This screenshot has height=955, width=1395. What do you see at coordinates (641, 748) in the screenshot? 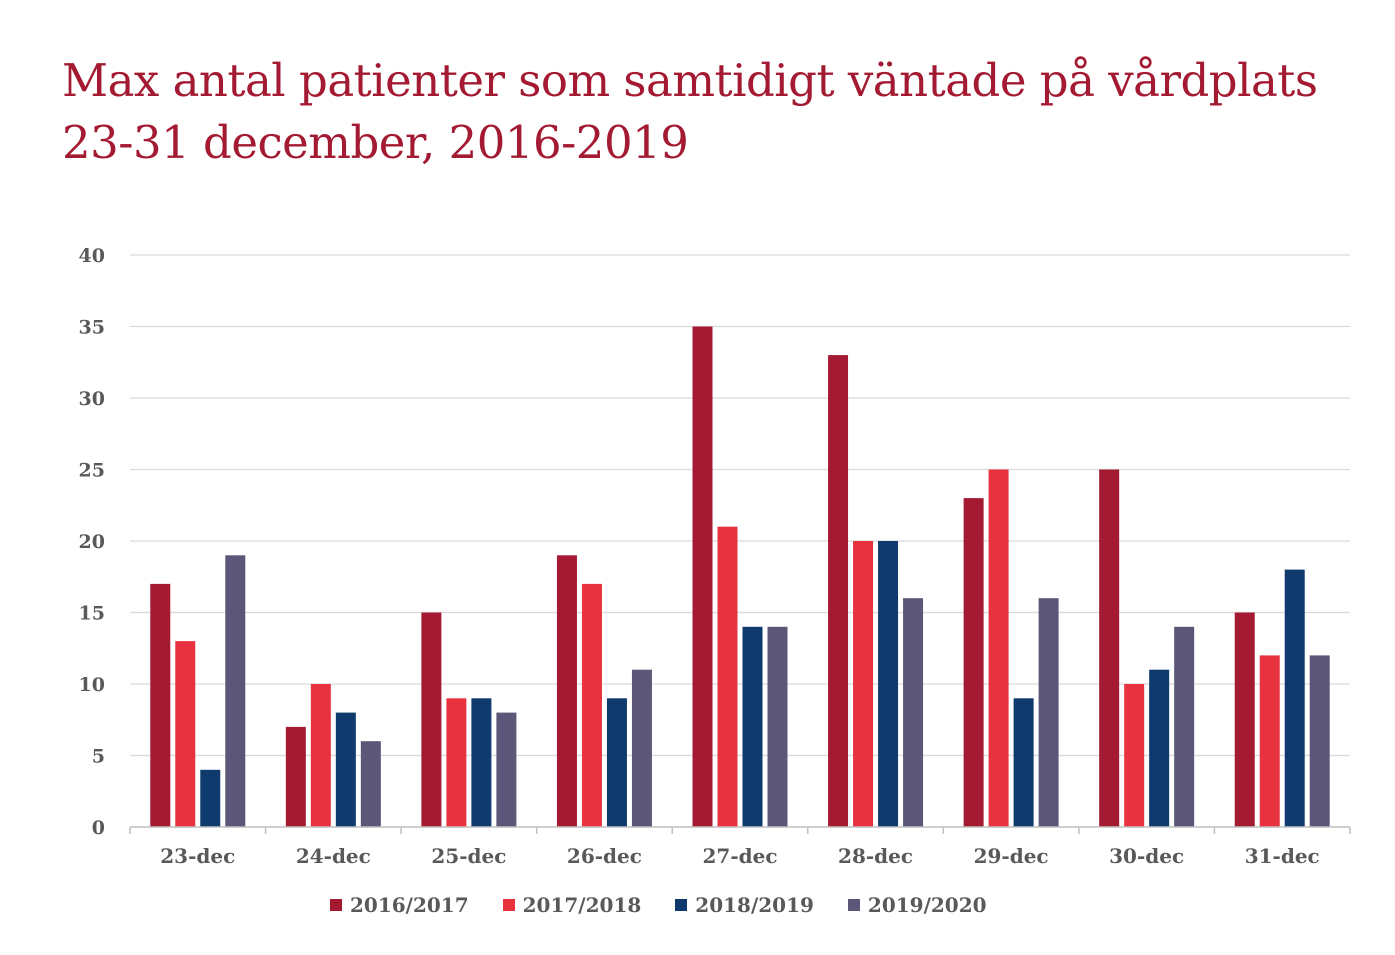
I see `bar-2019-2020-26-dec` at bounding box center [641, 748].